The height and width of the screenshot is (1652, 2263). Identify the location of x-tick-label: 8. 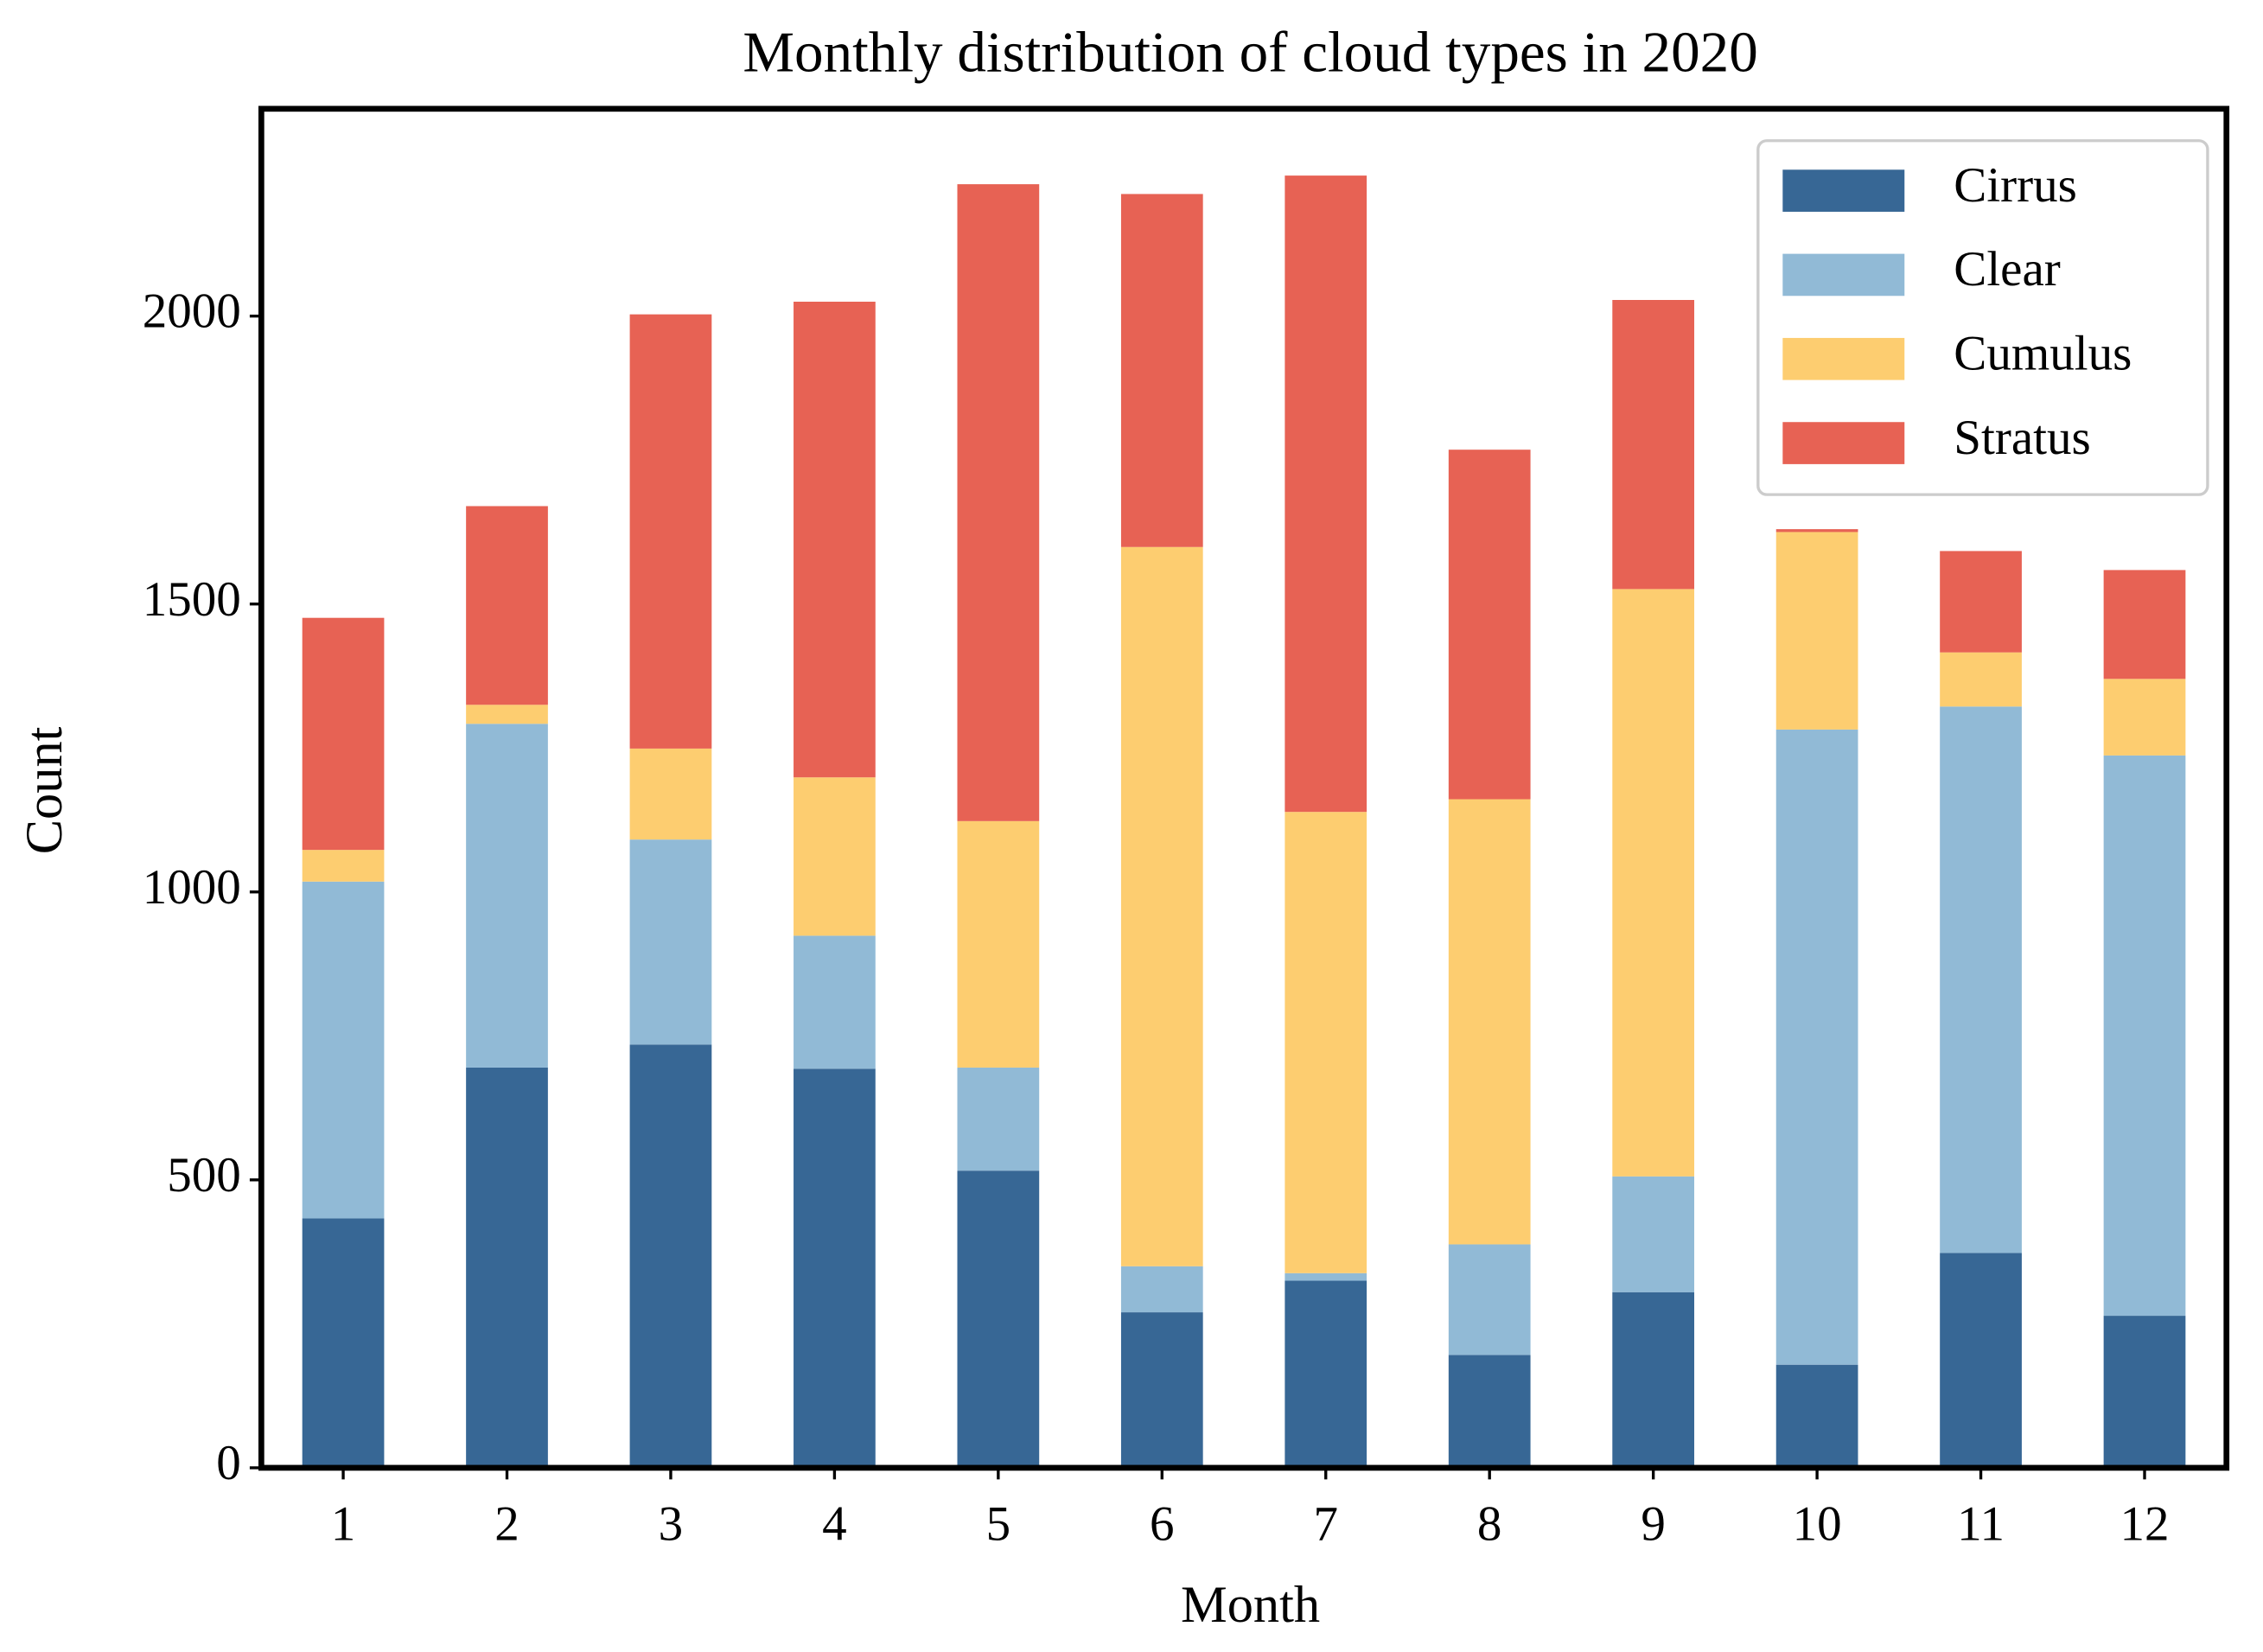
(1489, 1524).